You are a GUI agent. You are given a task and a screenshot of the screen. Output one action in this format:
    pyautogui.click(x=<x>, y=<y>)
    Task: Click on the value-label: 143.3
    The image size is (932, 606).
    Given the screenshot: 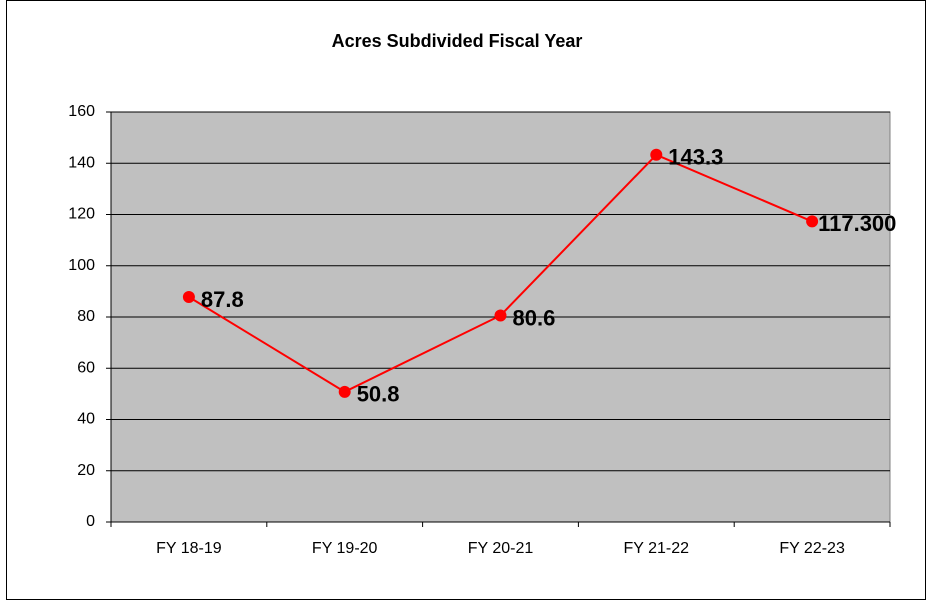 What is the action you would take?
    pyautogui.click(x=695, y=157)
    